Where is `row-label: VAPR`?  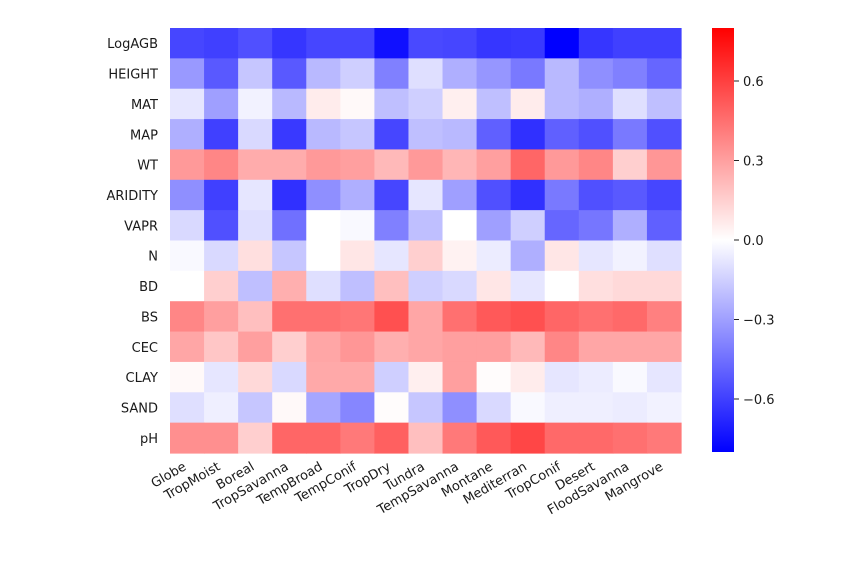 row-label: VAPR is located at coordinates (141, 226).